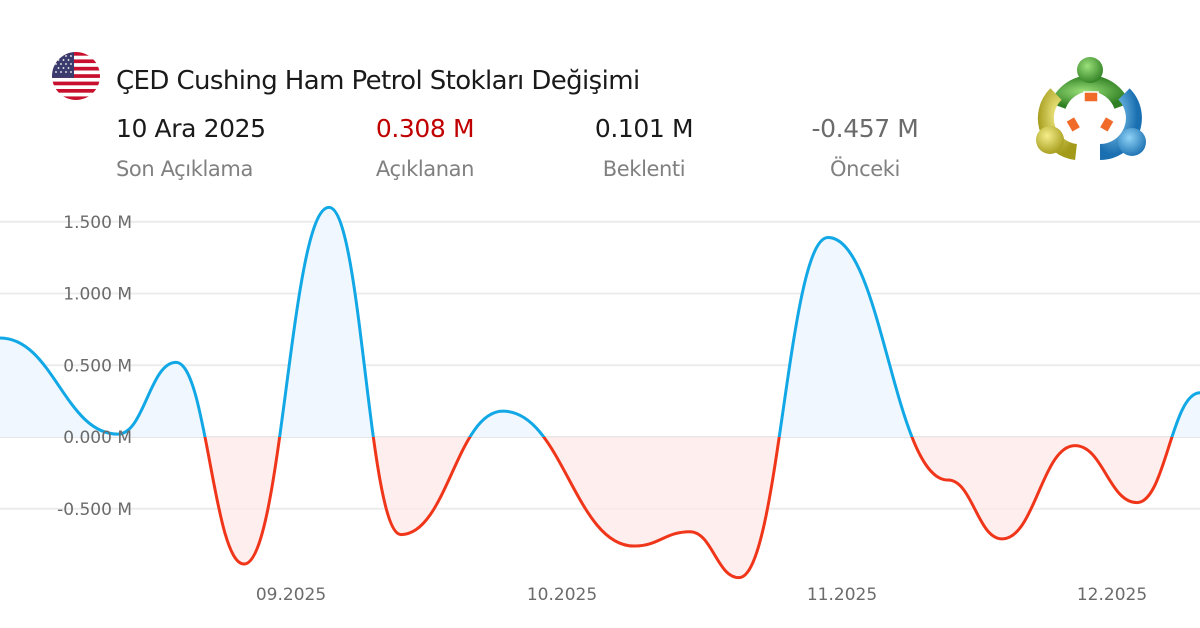 The image size is (1200, 628). I want to click on page-title: ÇED Cushing Ham Petrol Stokları Değişimi, so click(378, 81).